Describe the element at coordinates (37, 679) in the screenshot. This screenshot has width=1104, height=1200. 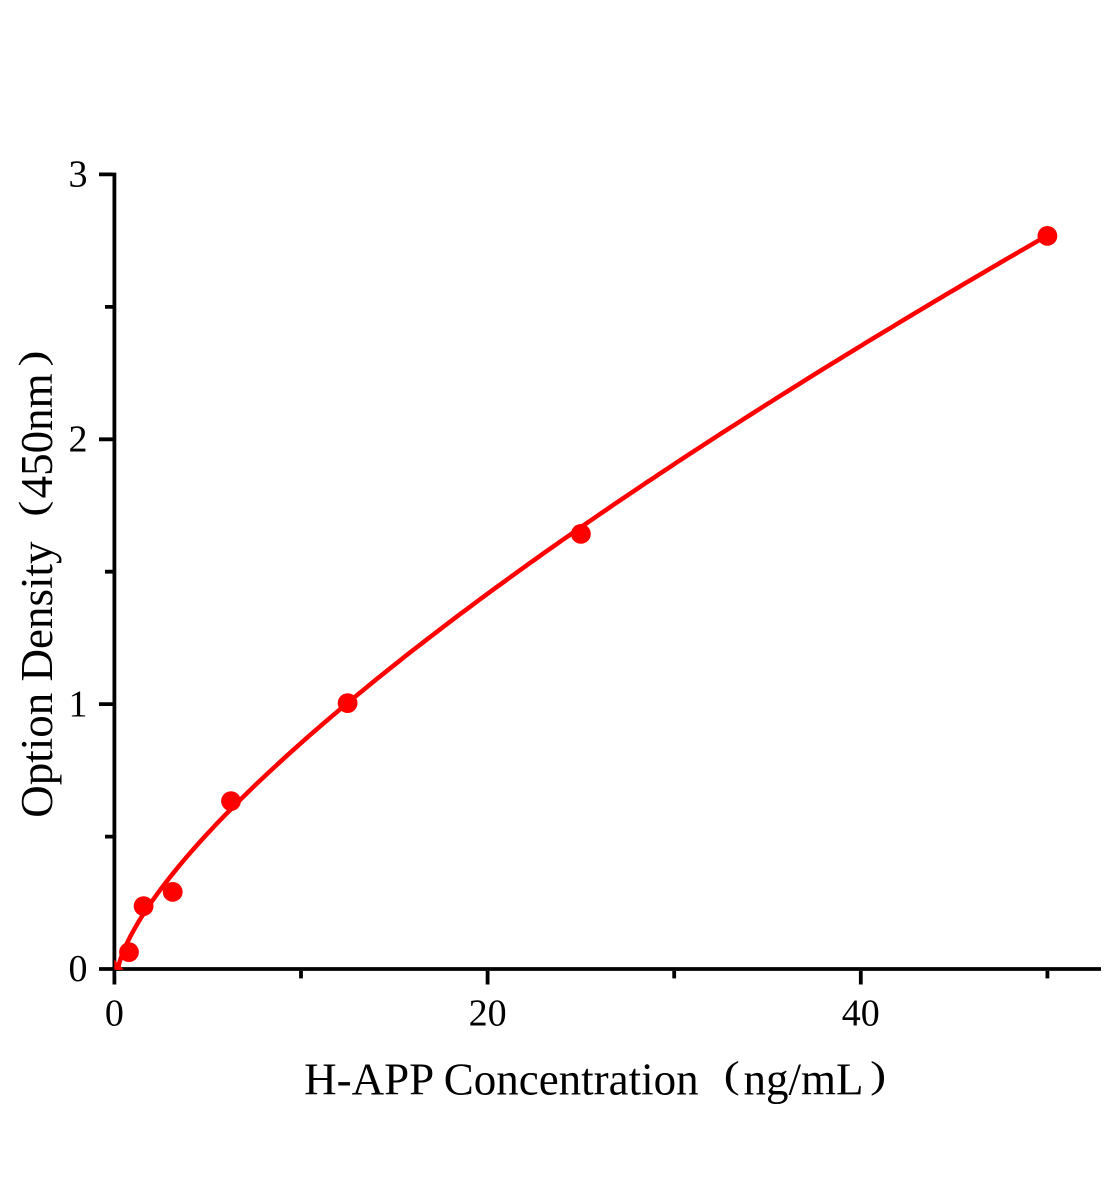
I see `svg-text: Option Density` at that location.